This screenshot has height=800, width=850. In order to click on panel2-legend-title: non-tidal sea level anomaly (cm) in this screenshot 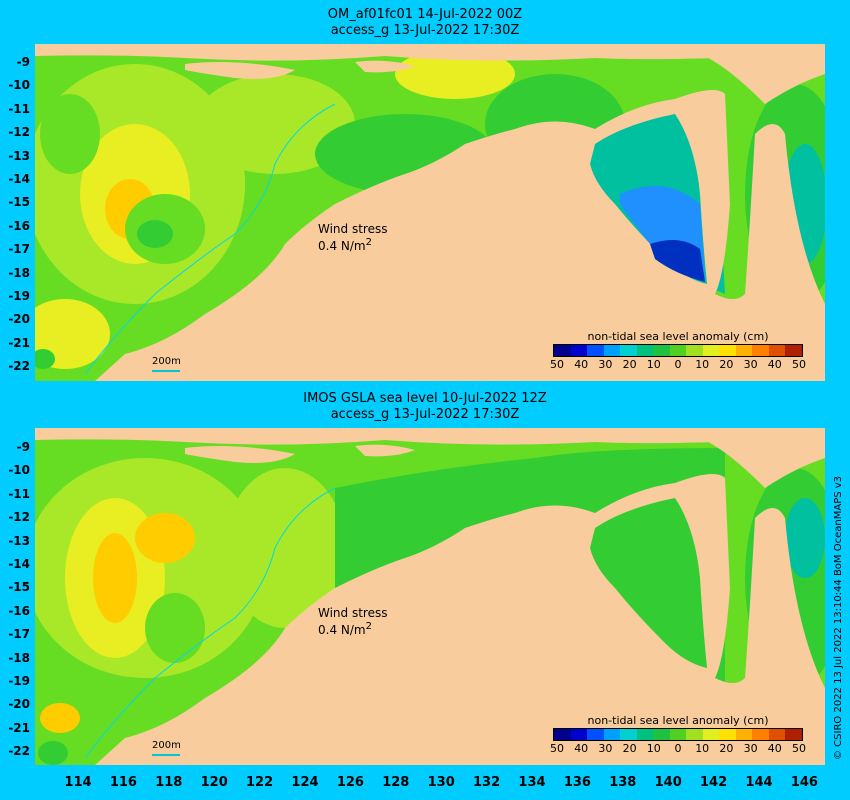, I will do `click(678, 720)`.